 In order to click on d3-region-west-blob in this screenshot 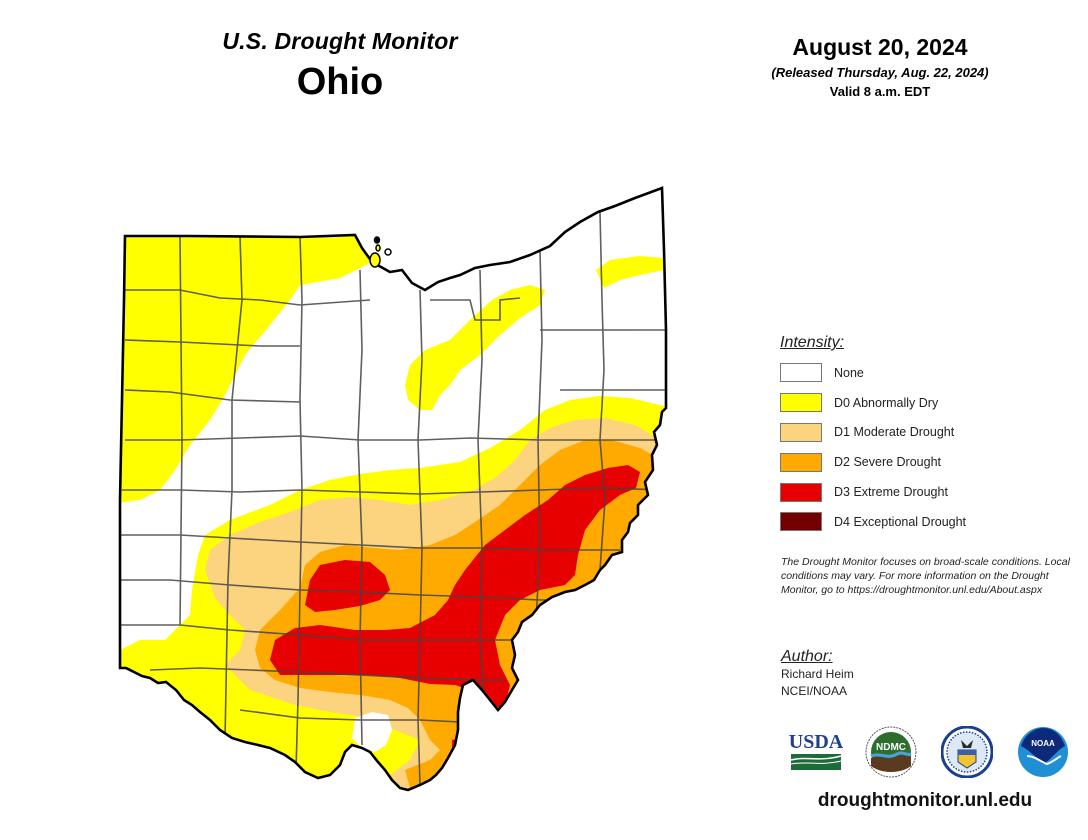, I will do `click(347, 586)`.